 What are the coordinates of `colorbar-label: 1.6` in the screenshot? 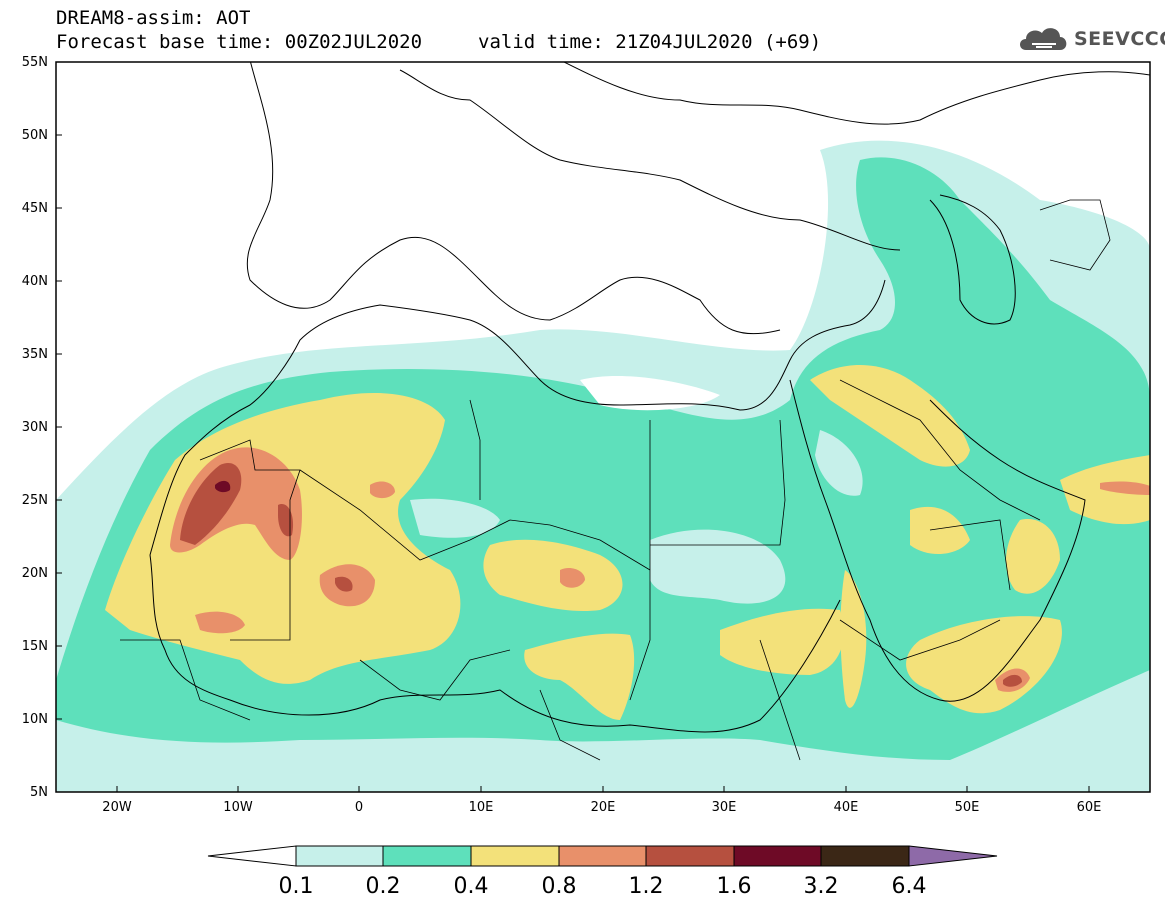 It's located at (734, 886).